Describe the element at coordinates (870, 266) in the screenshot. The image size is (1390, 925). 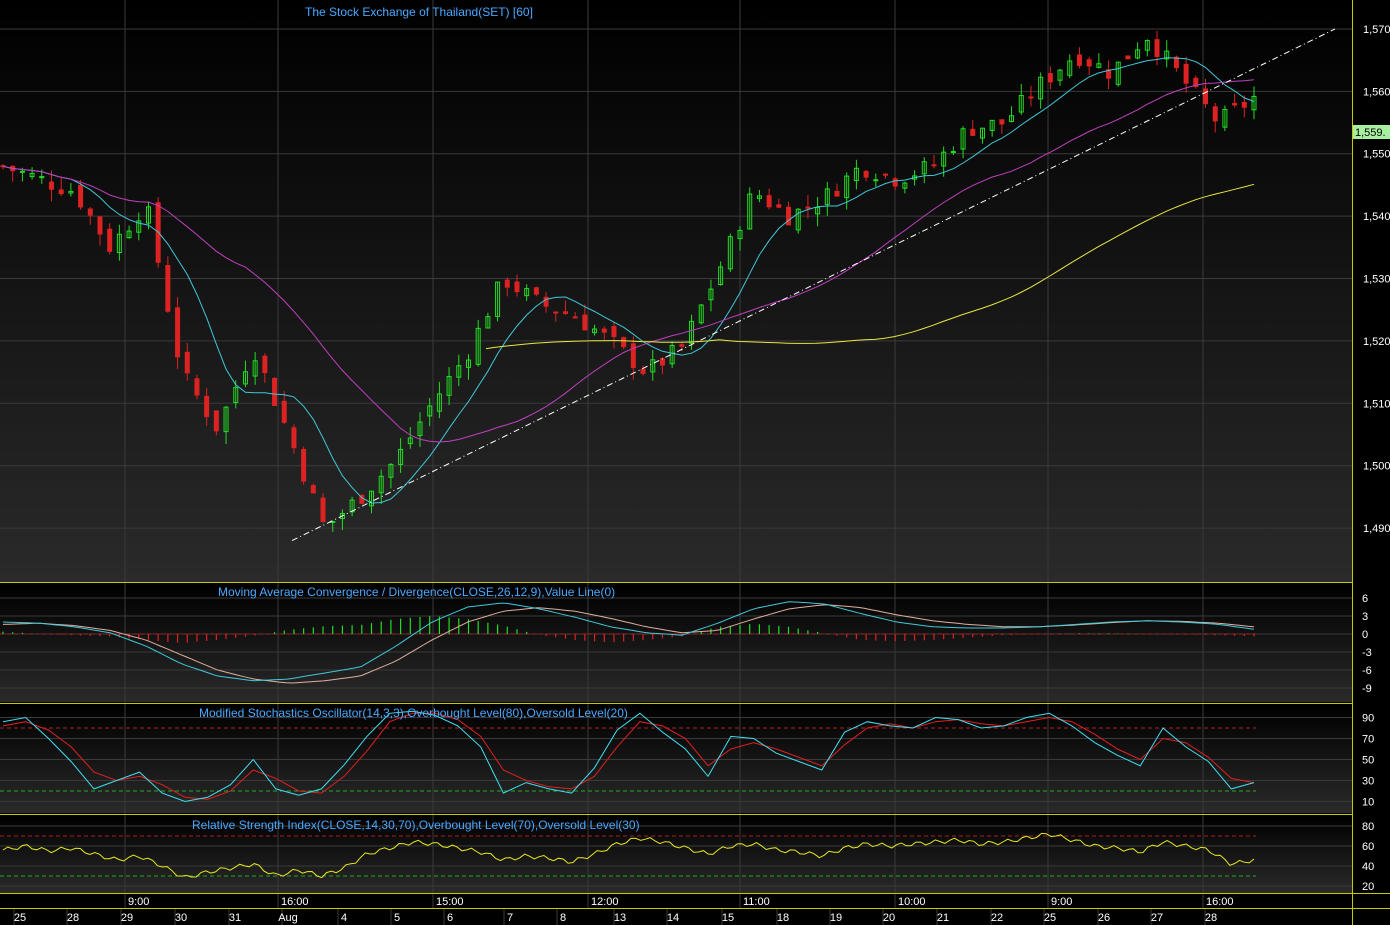
I see `ma-slow-line` at that location.